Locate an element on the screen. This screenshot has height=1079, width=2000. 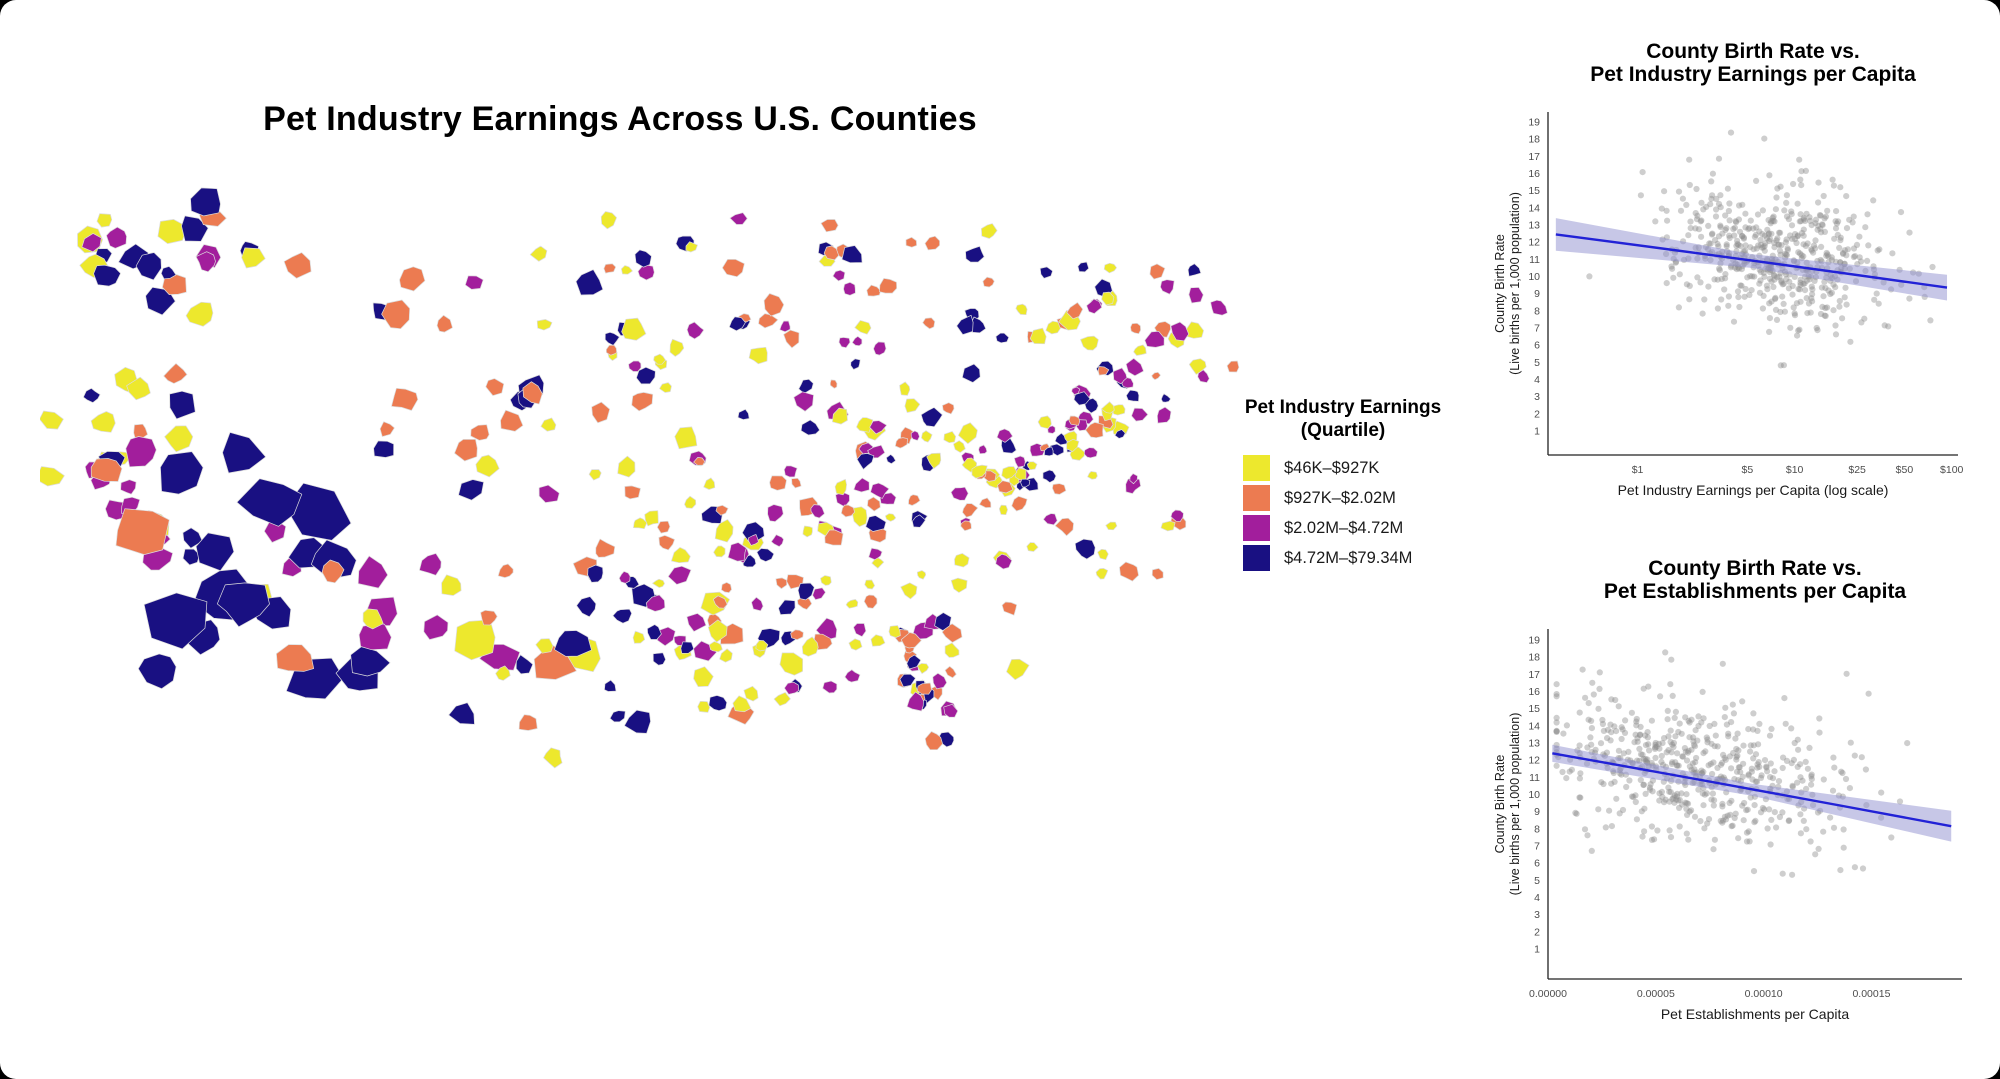
svg-text: 0.00000 is located at coordinates (1548, 994).